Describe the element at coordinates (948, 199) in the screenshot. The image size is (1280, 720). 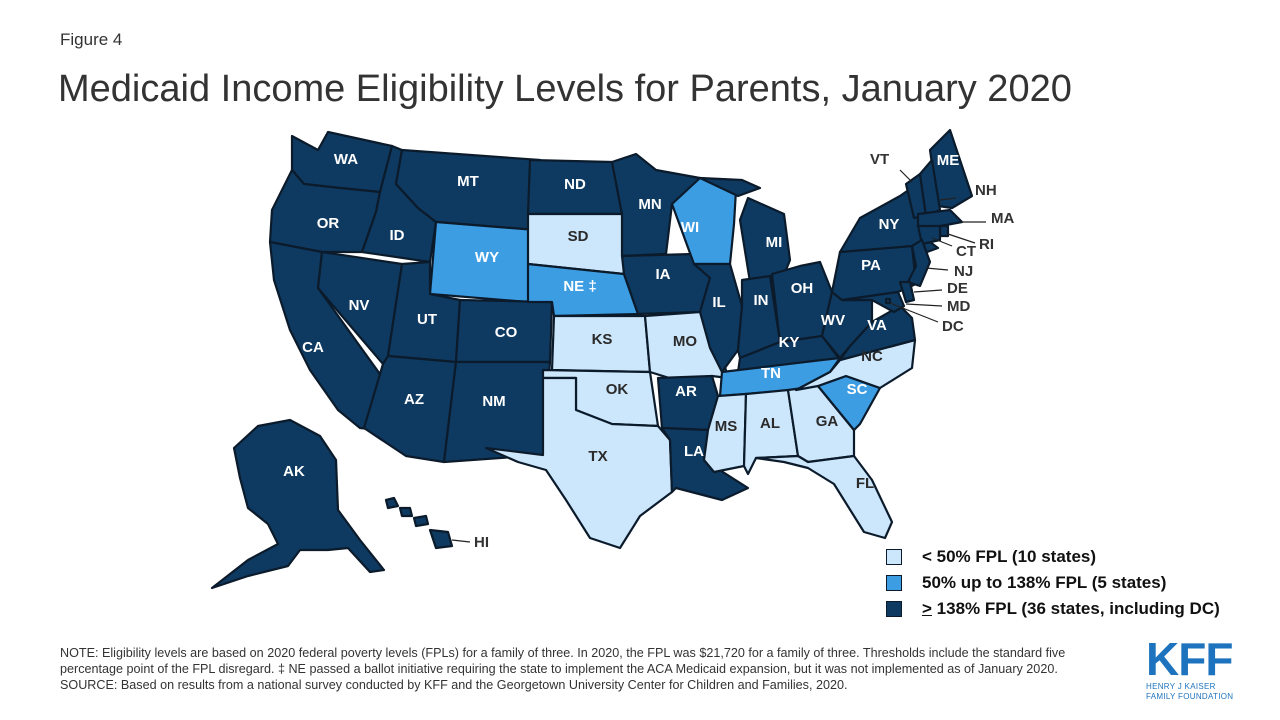
I see `leader-line-nh` at that location.